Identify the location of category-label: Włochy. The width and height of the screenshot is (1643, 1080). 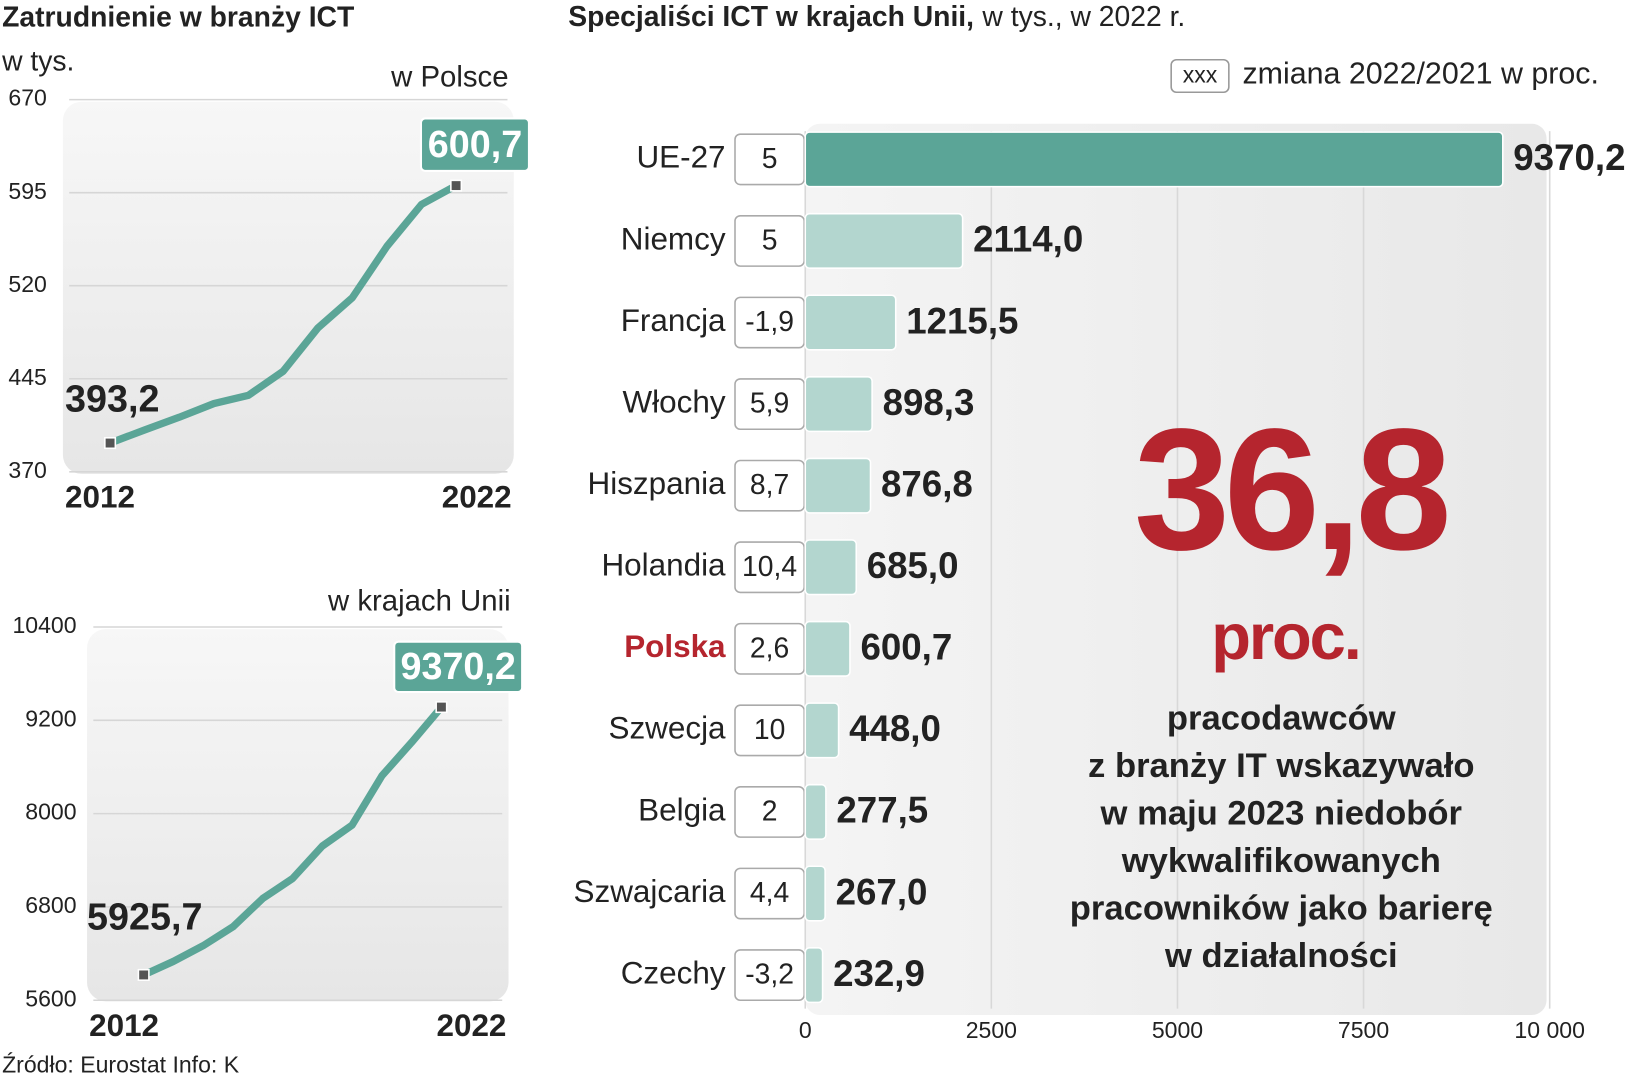
(673, 401).